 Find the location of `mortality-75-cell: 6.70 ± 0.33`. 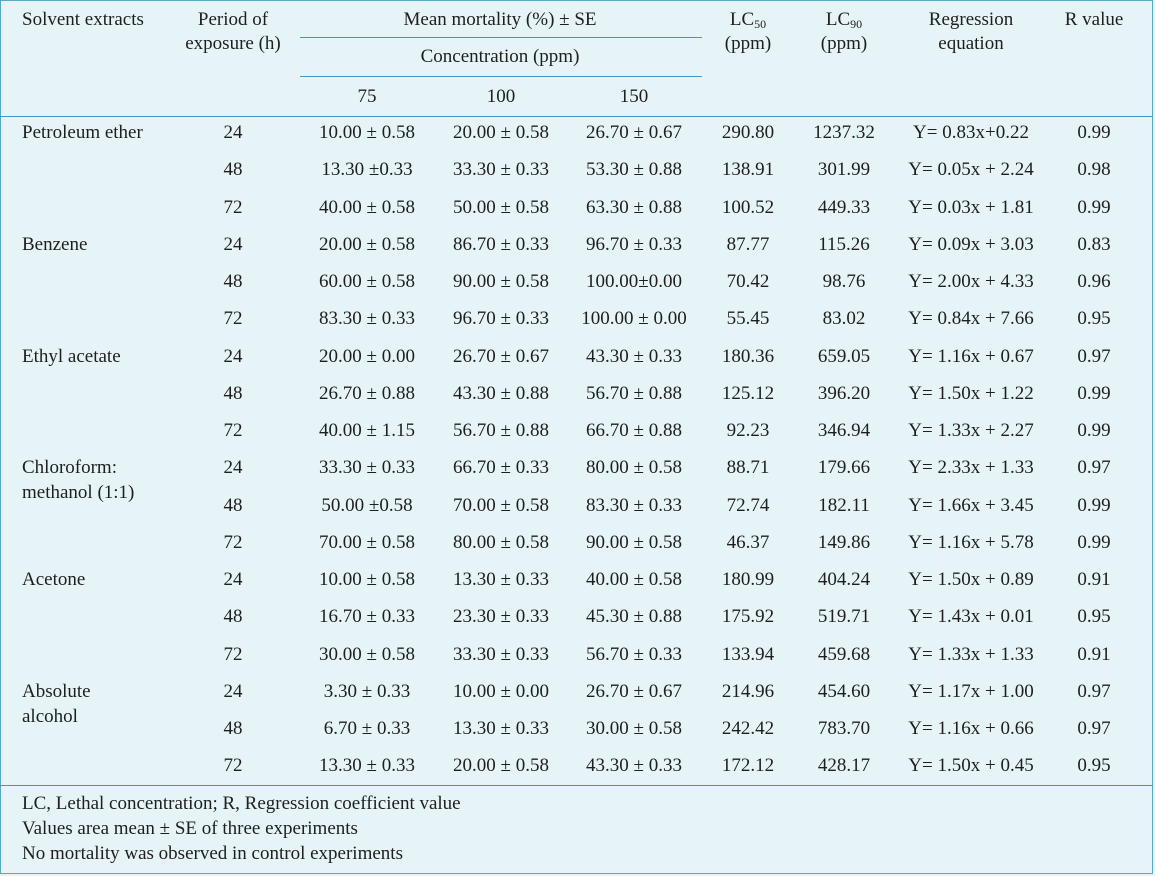

mortality-75-cell: 6.70 ± 0.33 is located at coordinates (367, 728).